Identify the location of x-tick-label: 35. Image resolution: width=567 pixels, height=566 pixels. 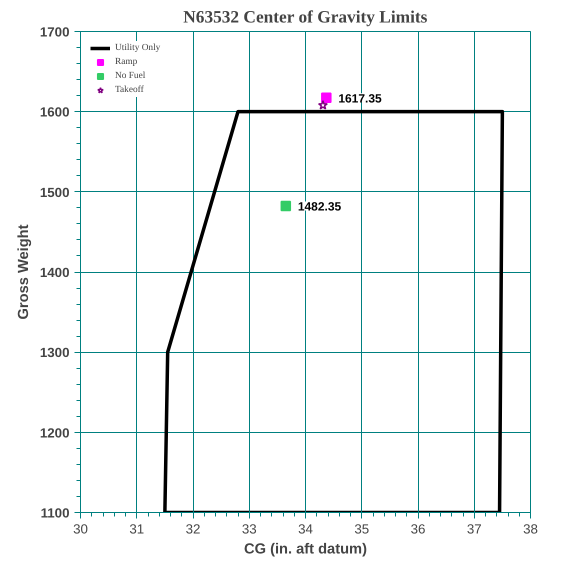
(362, 529).